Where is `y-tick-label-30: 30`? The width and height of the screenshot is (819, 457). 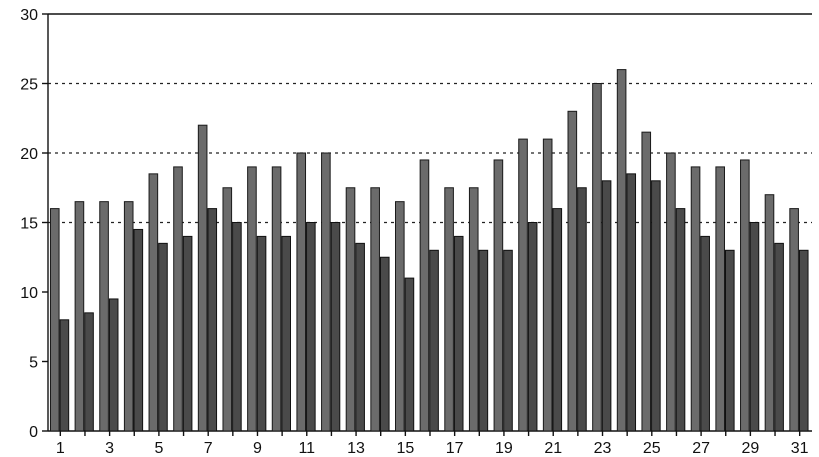 y-tick-label-30: 30 is located at coordinates (29, 15).